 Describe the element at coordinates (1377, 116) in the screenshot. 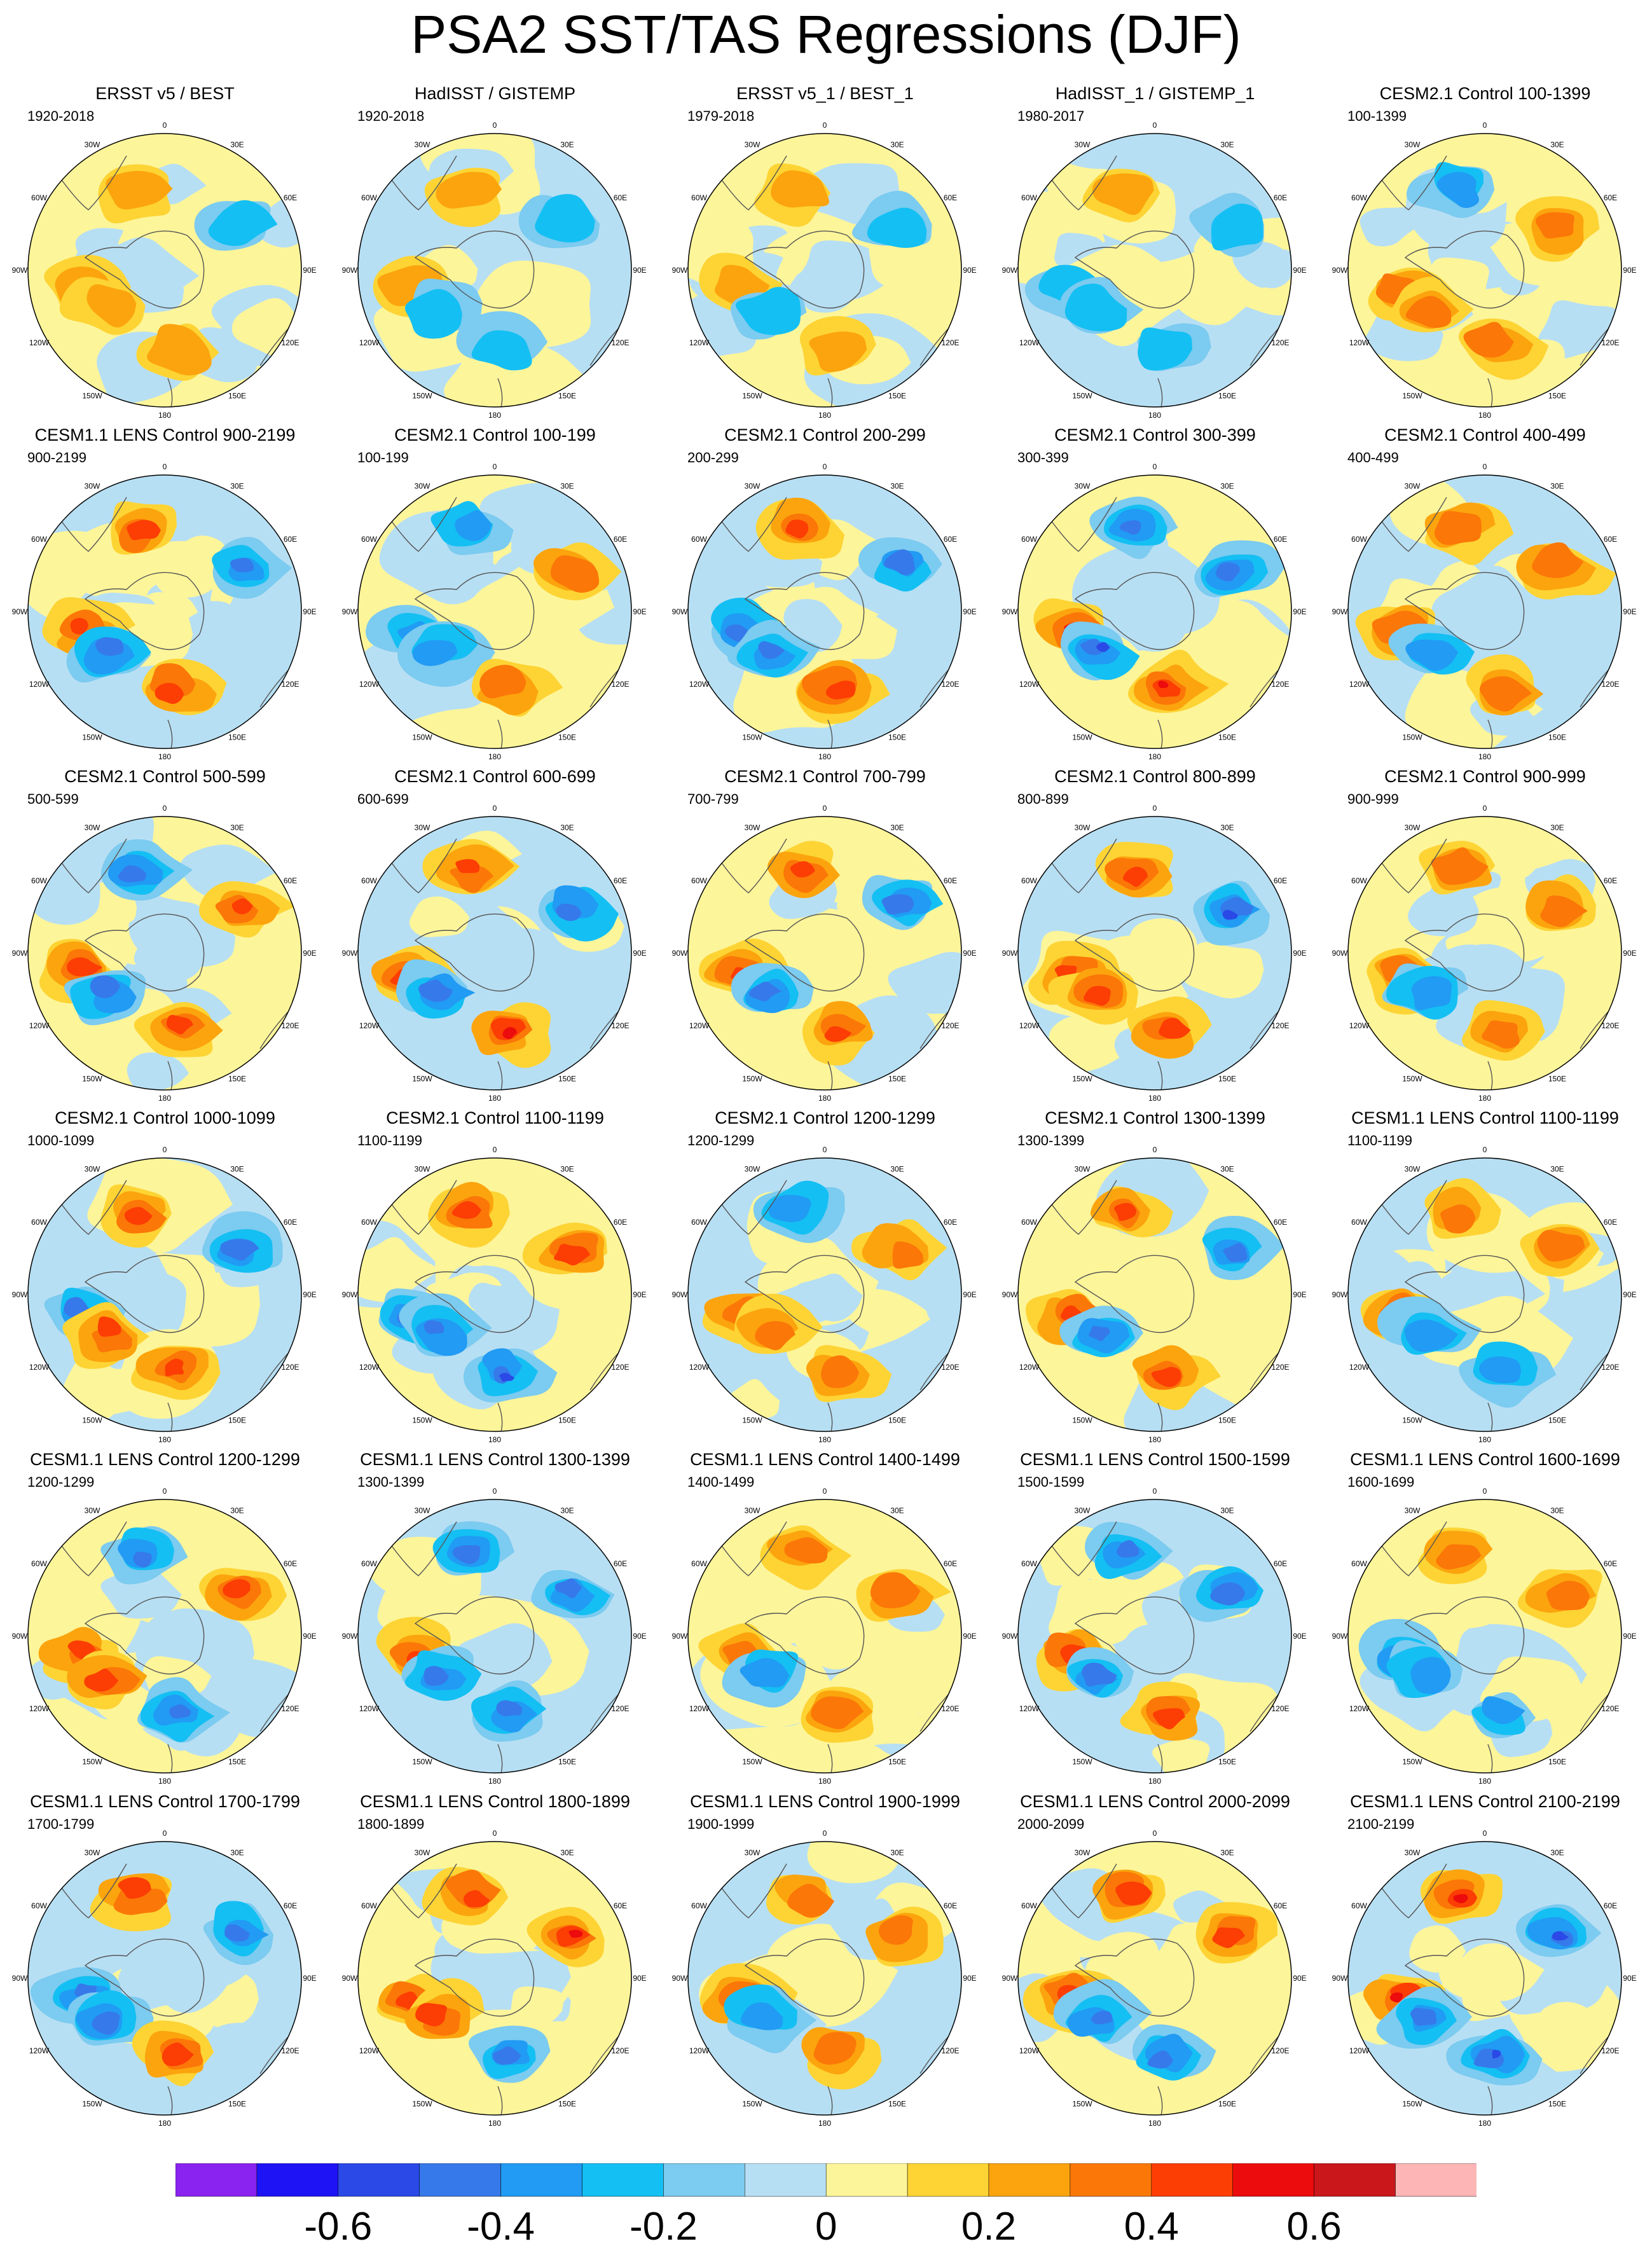

I see `panel-period: 100-1399` at that location.